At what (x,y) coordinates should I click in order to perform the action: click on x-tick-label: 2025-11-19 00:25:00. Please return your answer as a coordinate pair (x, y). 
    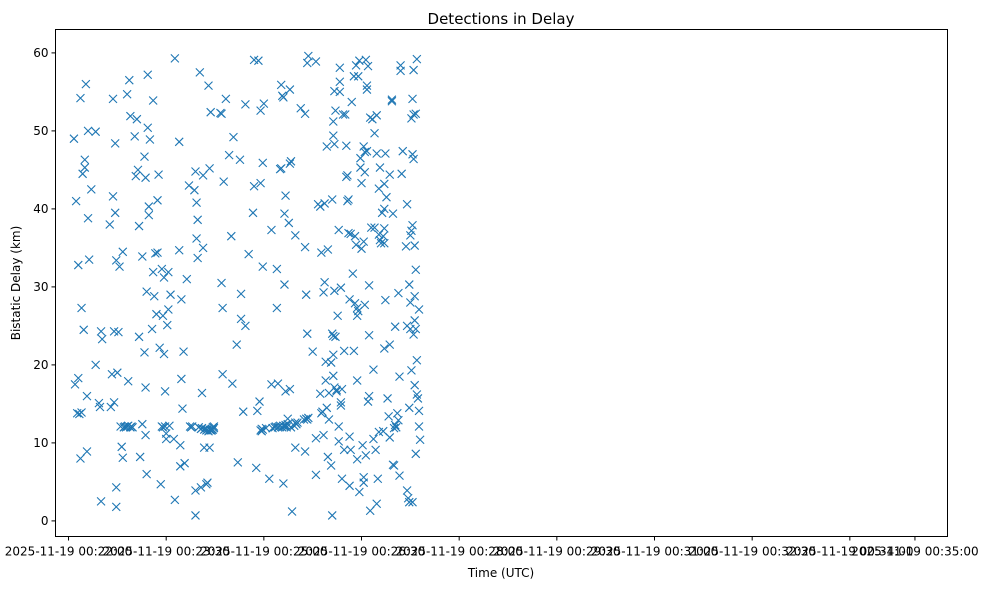
    Looking at the image, I should click on (263, 552).